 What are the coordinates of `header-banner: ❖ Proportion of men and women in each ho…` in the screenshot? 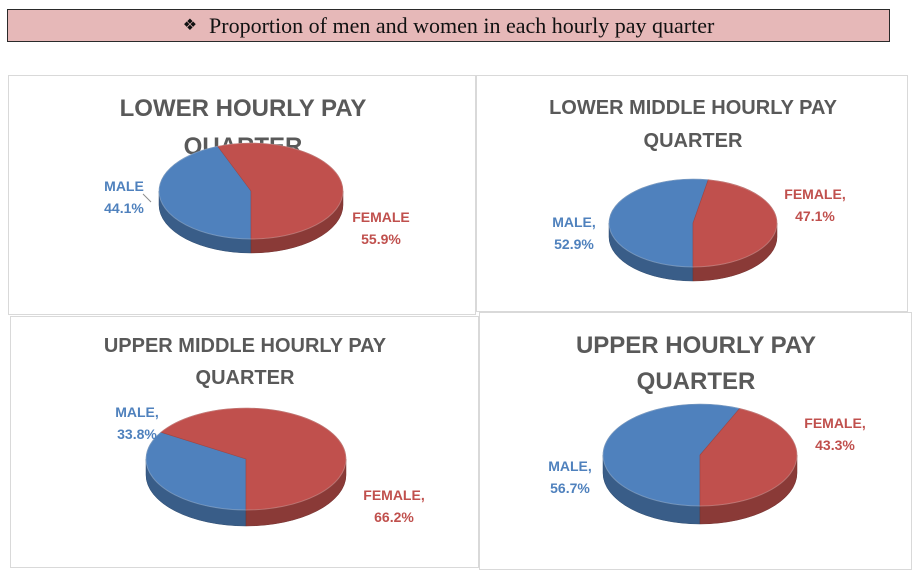 It's located at (448, 25).